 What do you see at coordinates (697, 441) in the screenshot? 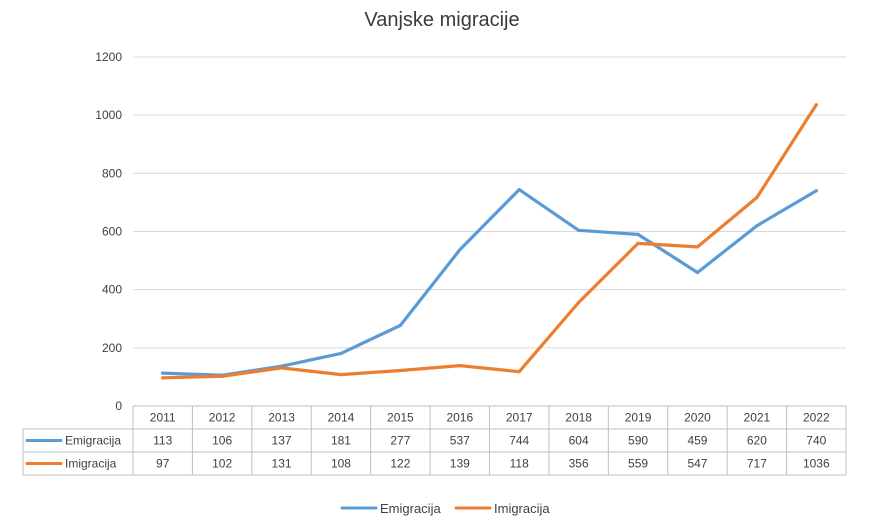
I see `data-label: 459` at bounding box center [697, 441].